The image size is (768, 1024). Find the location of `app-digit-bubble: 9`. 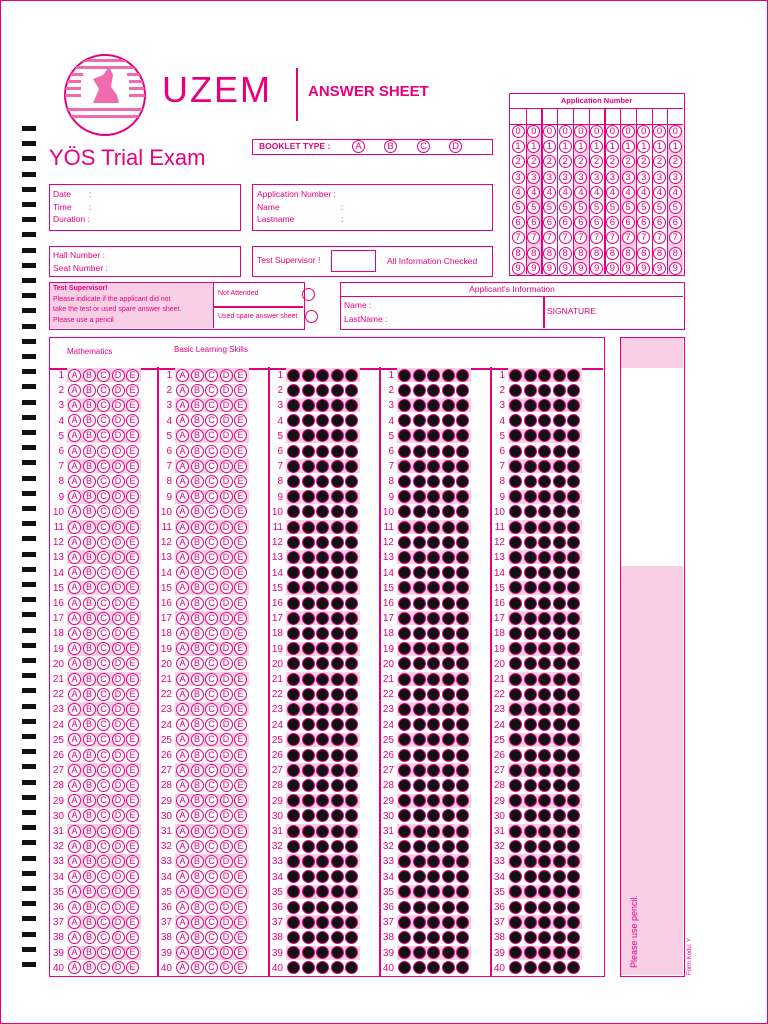

app-digit-bubble: 9 is located at coordinates (628, 268).